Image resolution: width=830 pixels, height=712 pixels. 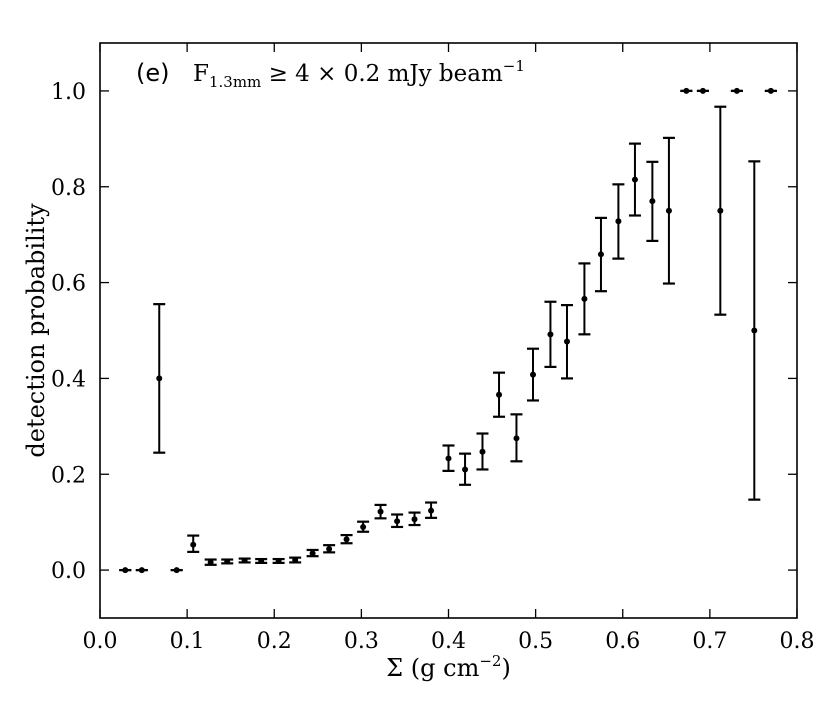 What do you see at coordinates (505, 668) in the screenshot?
I see `x-axis-label-close: )` at bounding box center [505, 668].